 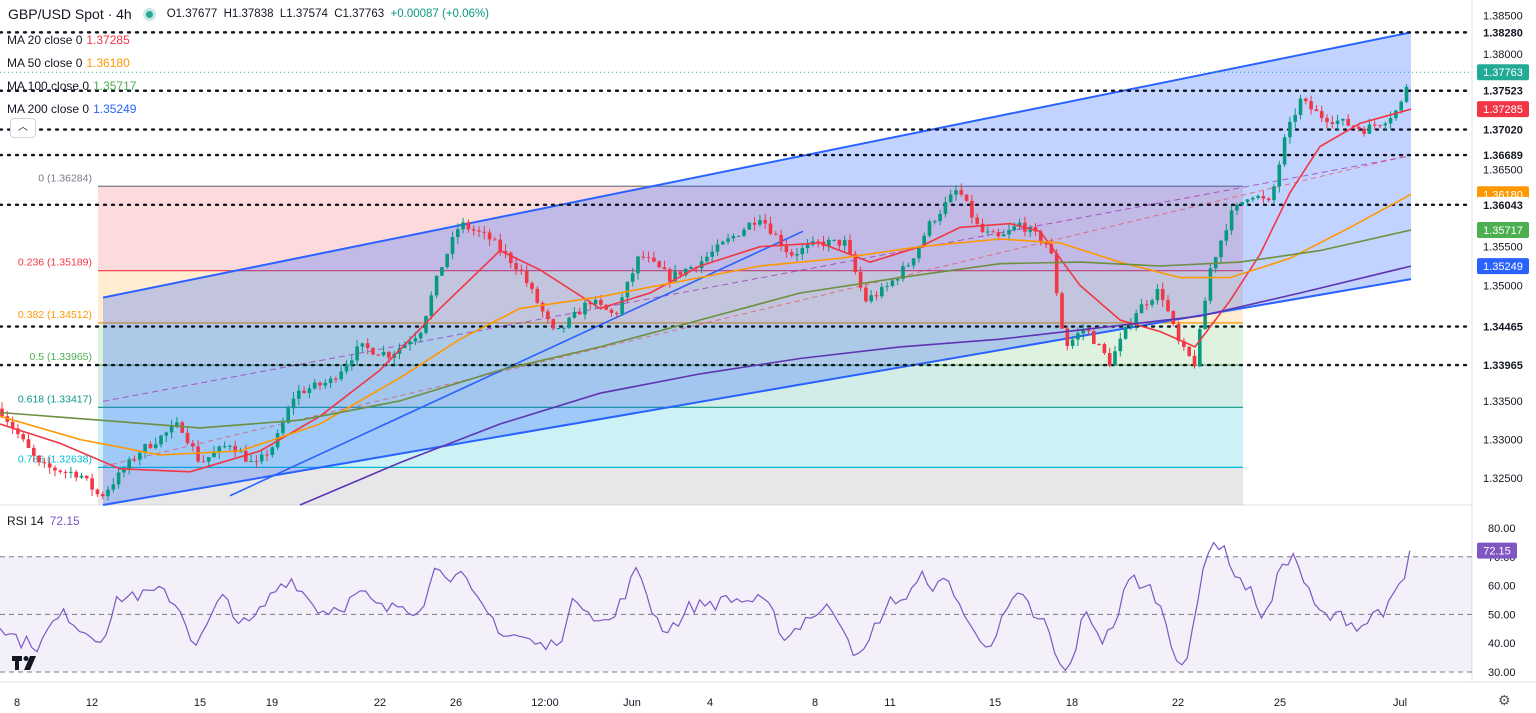 What do you see at coordinates (1497, 552) in the screenshot?
I see `rsi-badge-label: 72.15` at bounding box center [1497, 552].